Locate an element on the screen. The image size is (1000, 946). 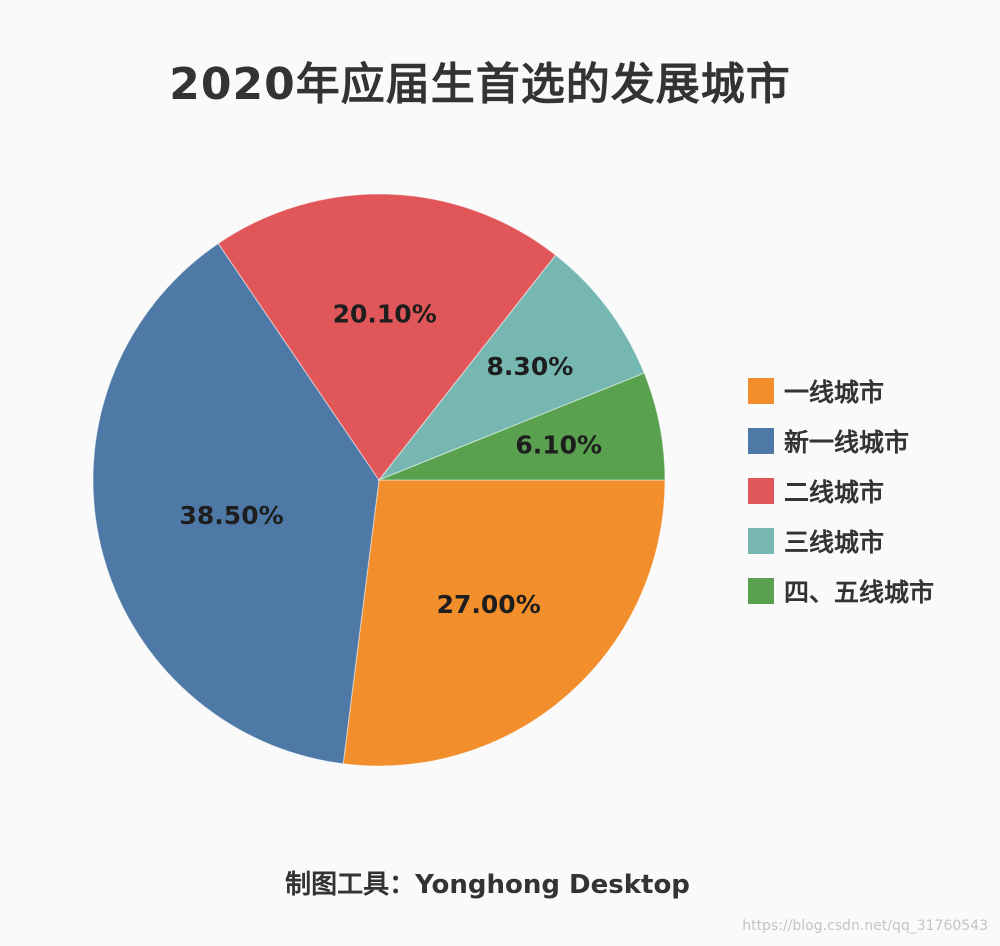
legend-label: 新一线城市 is located at coordinates (847, 442).